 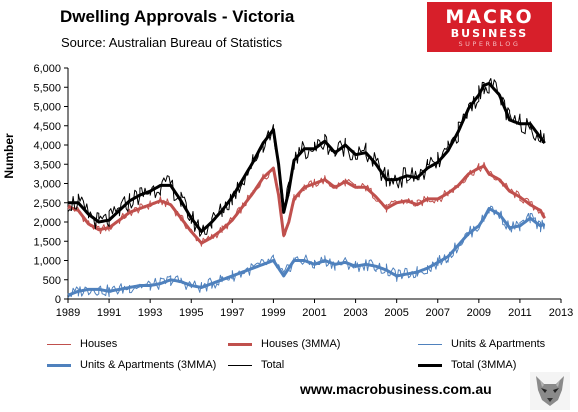 What do you see at coordinates (47, 223) in the screenshot?
I see `y-tick-label: 2,000` at bounding box center [47, 223].